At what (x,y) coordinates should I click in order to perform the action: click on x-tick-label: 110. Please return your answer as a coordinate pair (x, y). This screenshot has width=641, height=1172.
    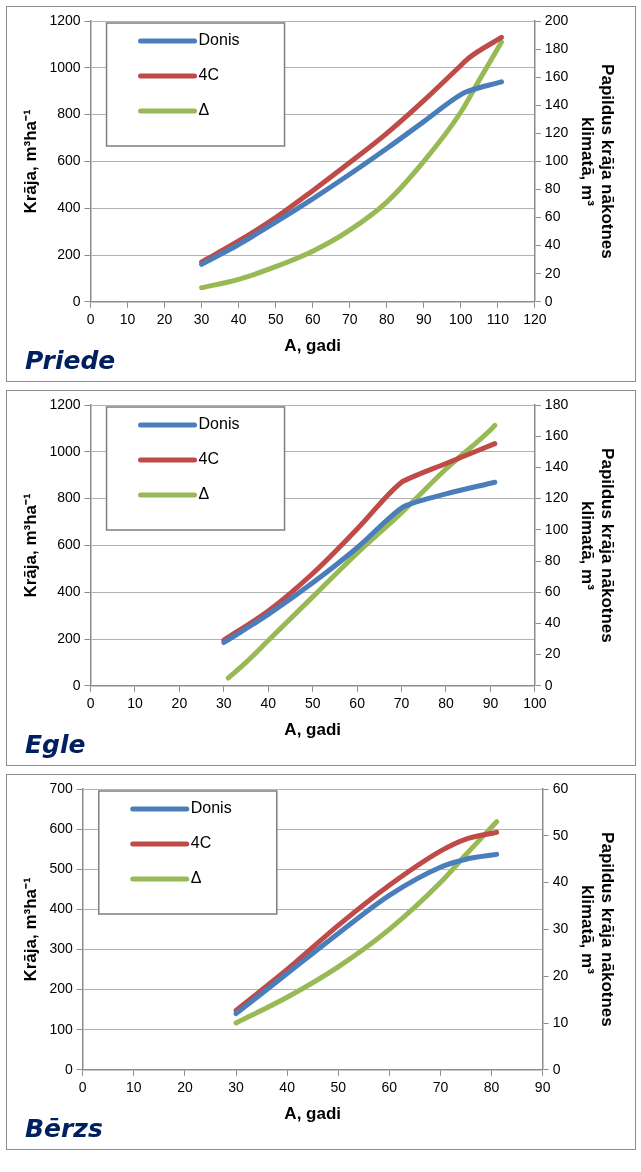
    Looking at the image, I should click on (498, 319).